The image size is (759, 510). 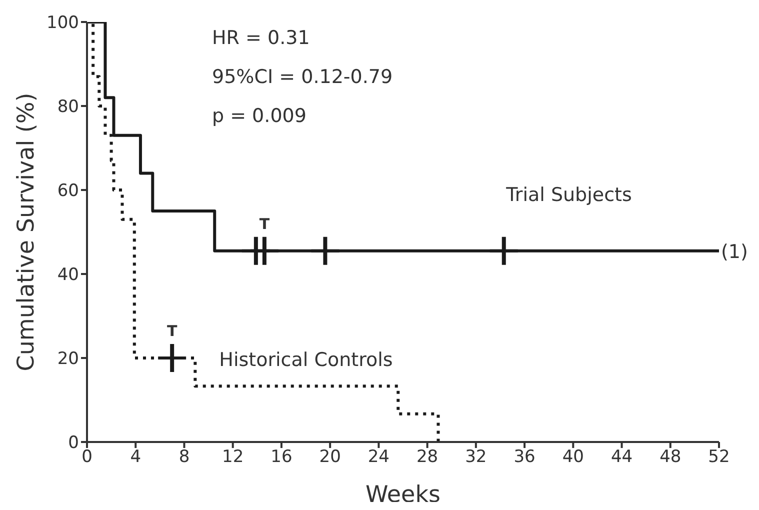 I want to click on x-tick-label: 4, so click(x=136, y=457).